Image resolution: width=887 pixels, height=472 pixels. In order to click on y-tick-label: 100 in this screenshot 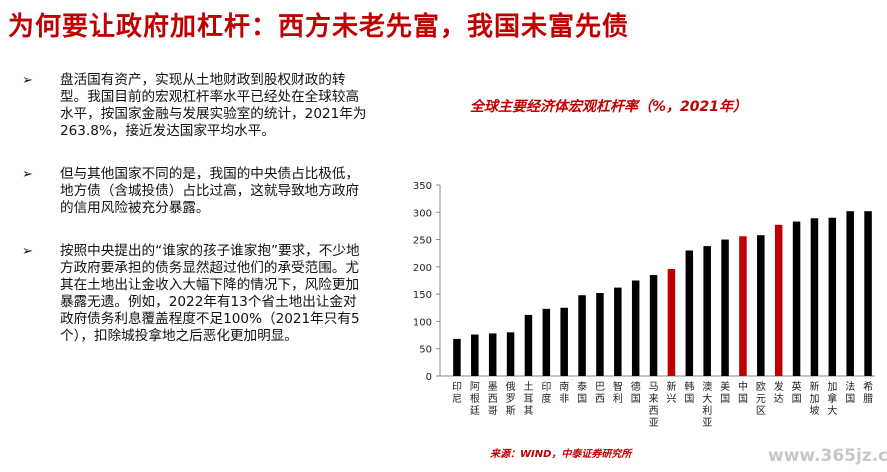, I will do `click(422, 322)`.